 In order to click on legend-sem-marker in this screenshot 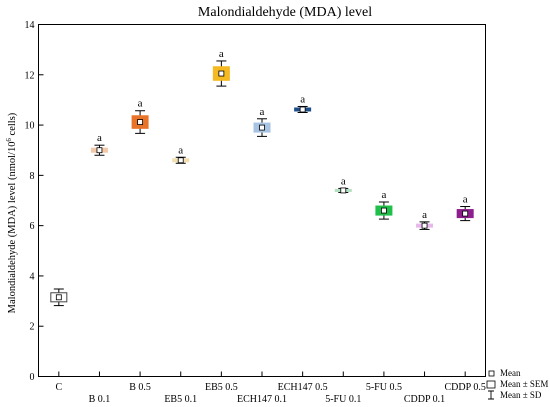, I will do `click(491, 384)`.